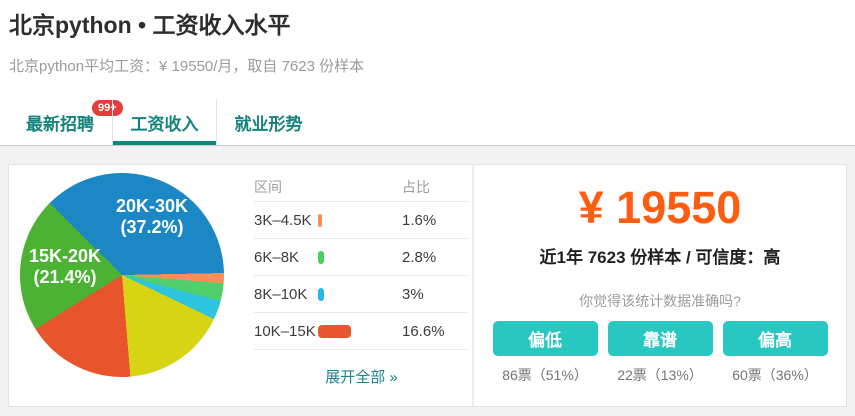 This screenshot has width=855, height=416. I want to click on page-subtitle: 北京python平均工资：¥ 19550/月，取自 7623 份样本, so click(187, 66).